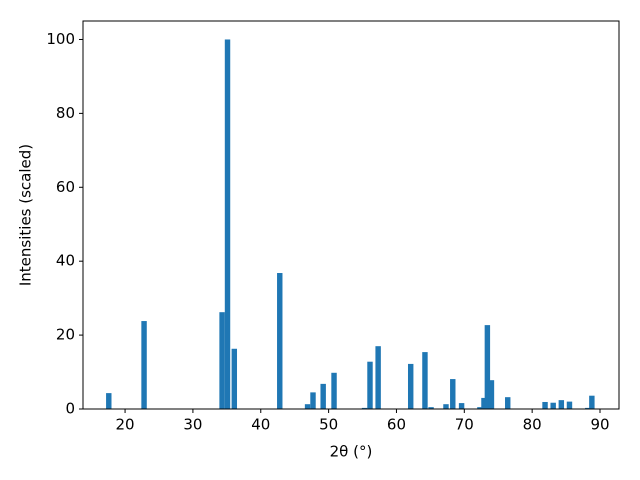  What do you see at coordinates (396, 425) in the screenshot?
I see `x-tick-label: 60` at bounding box center [396, 425].